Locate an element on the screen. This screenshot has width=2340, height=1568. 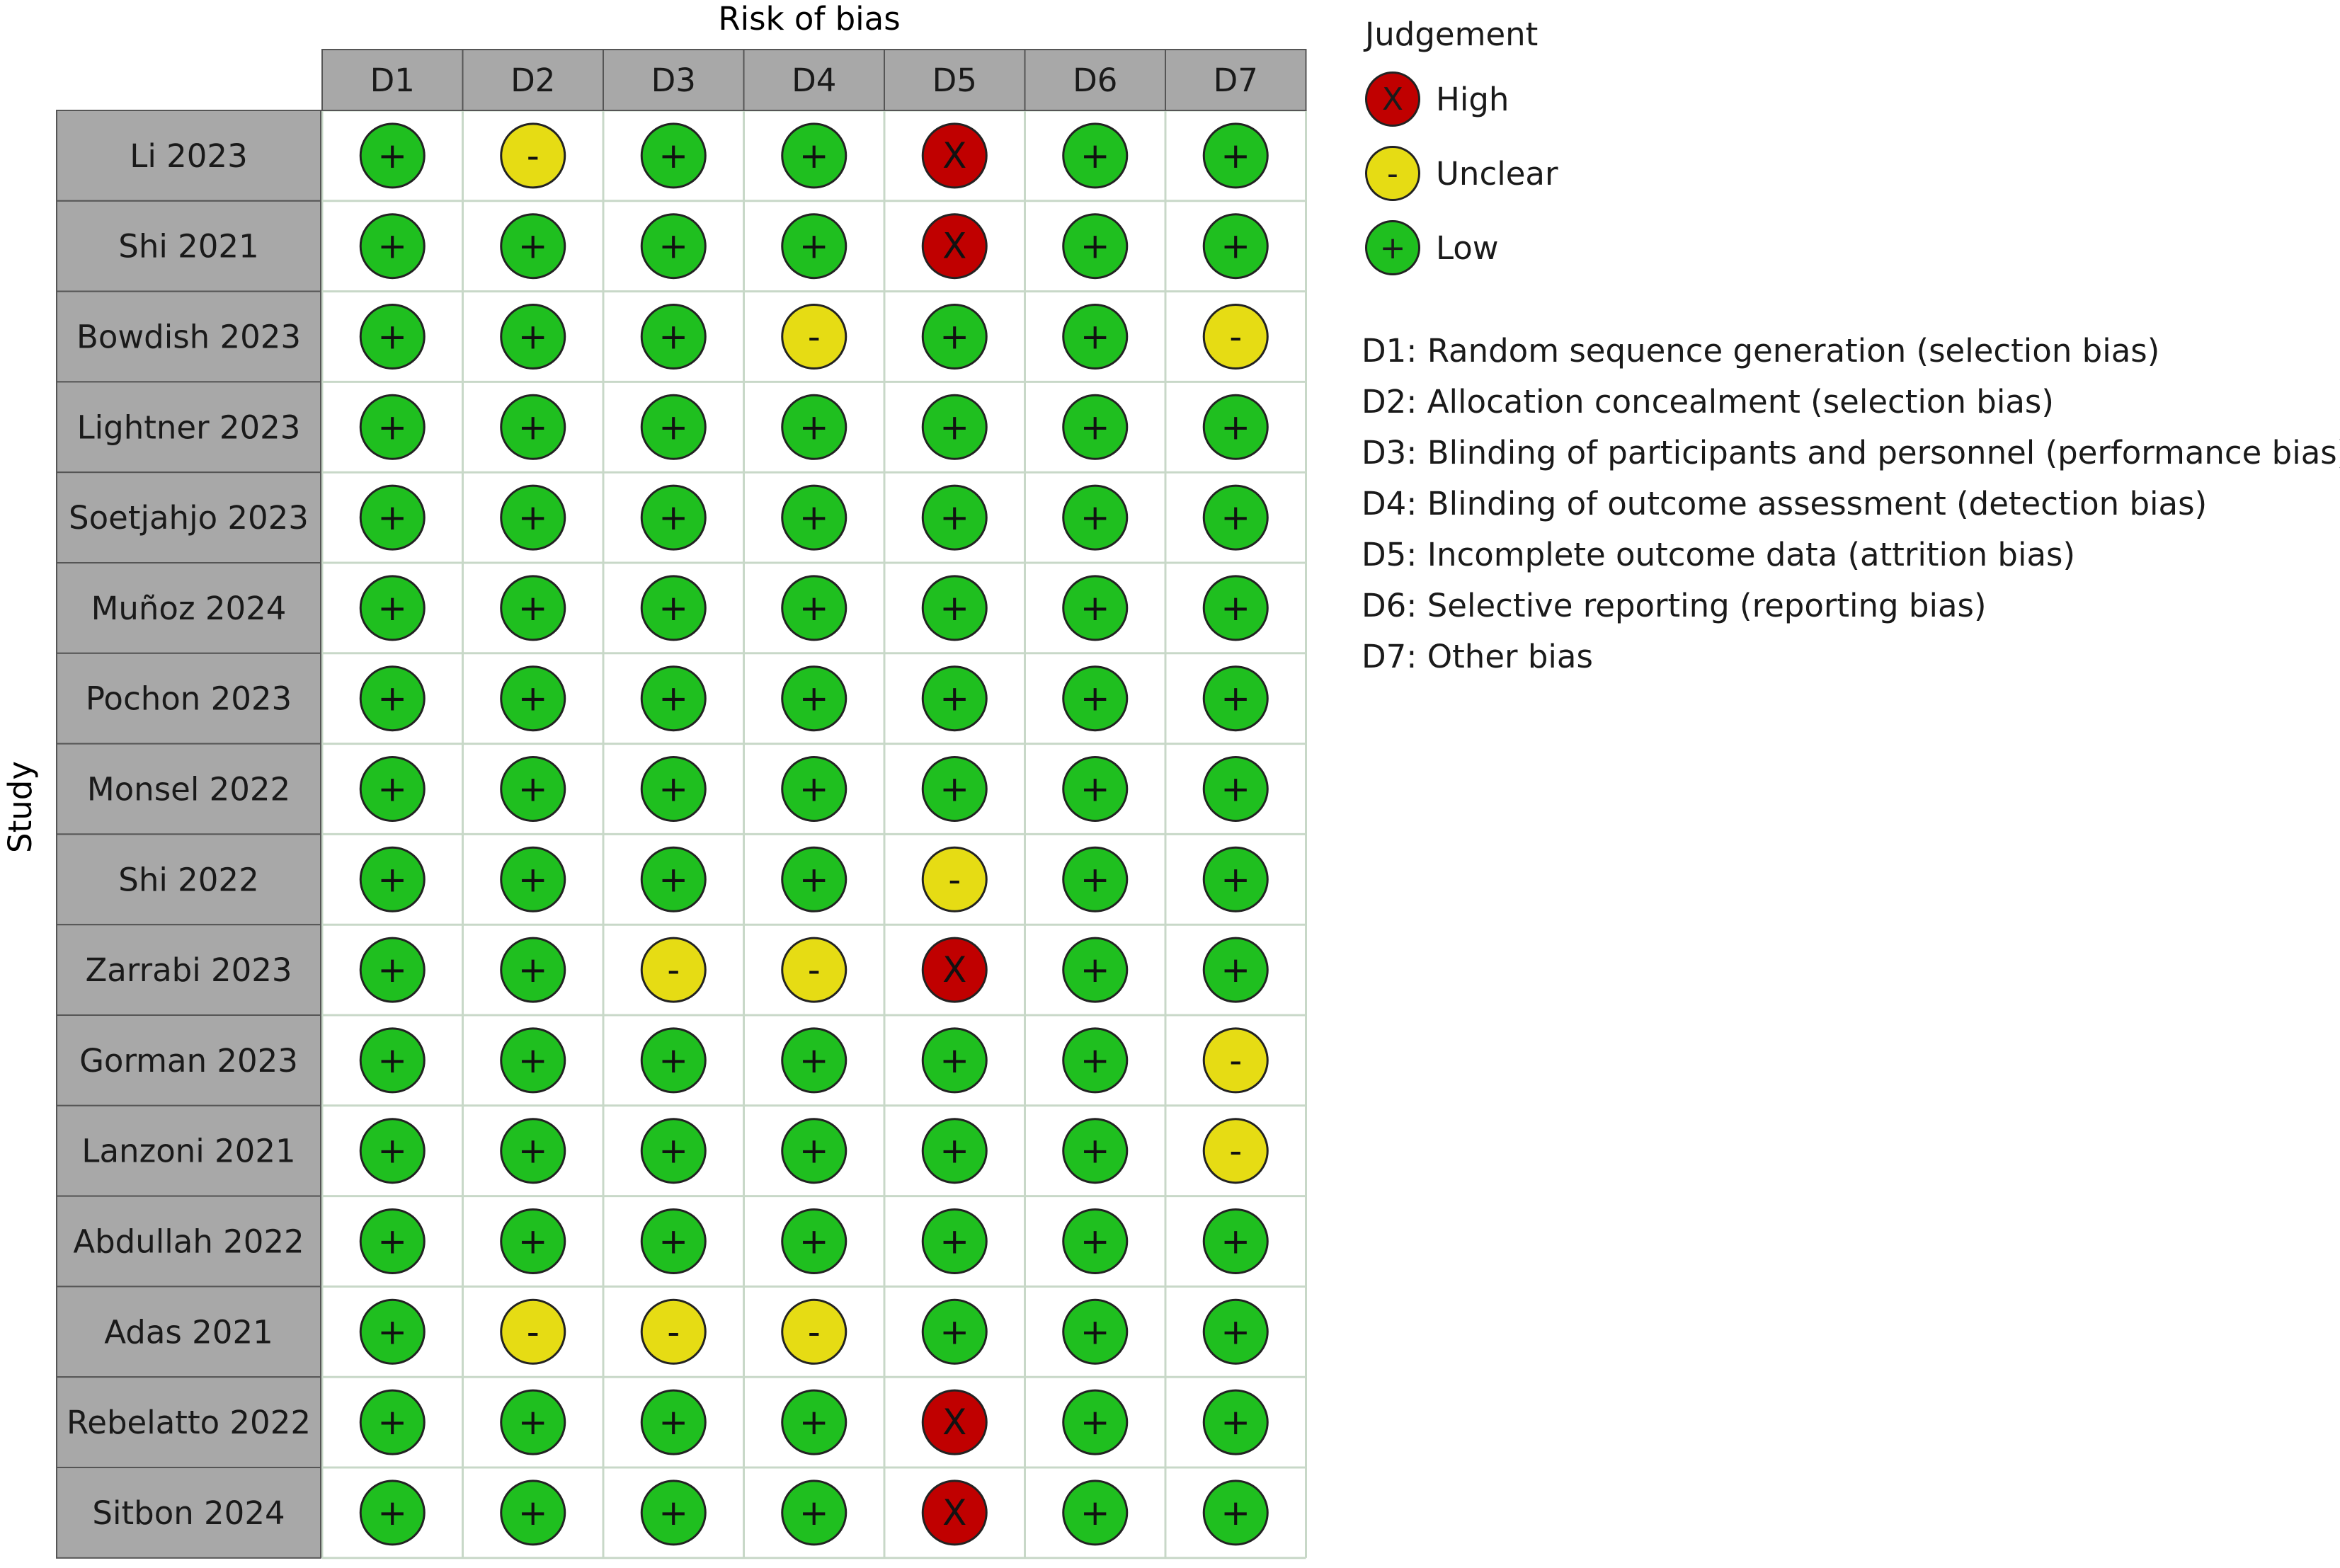
legend-label: High is located at coordinates (1472, 99).